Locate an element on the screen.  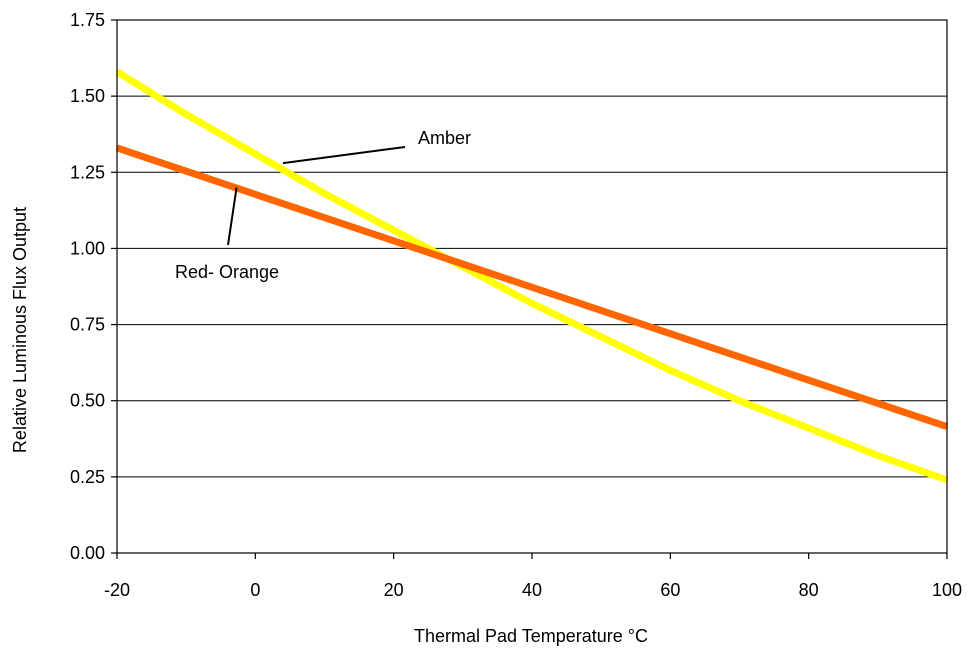
x-tick-label-2: 20 is located at coordinates (394, 590).